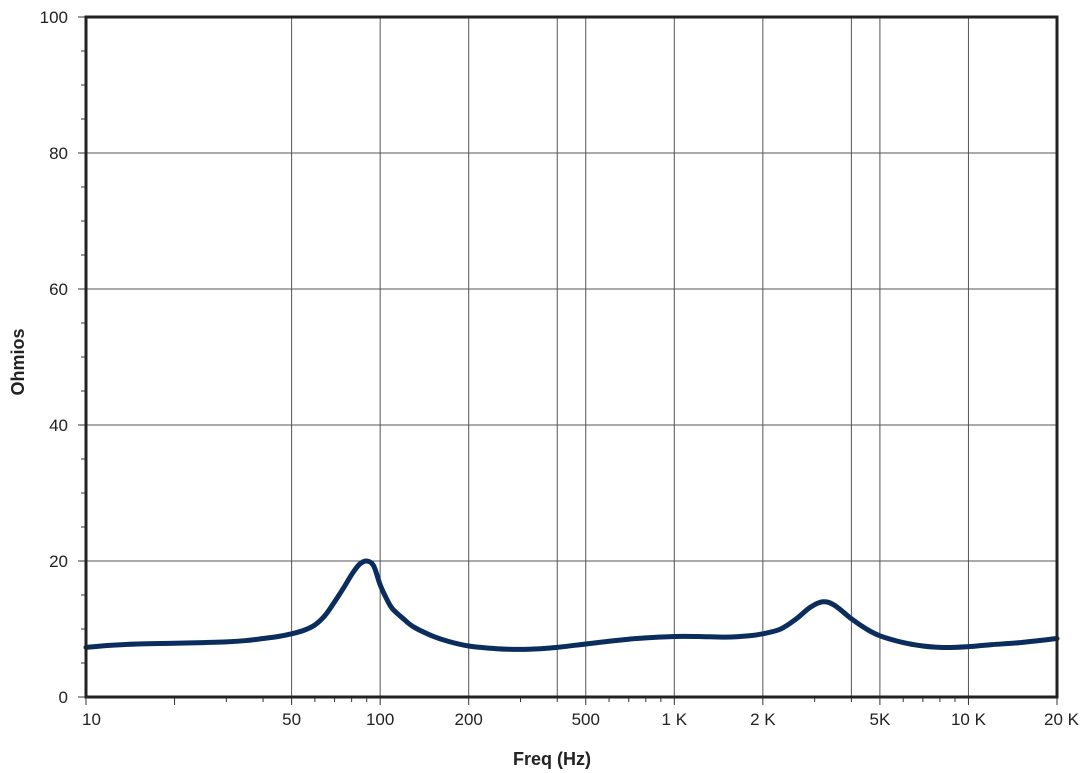  Describe the element at coordinates (58, 153) in the screenshot. I see `y-tick-label: 80` at that location.